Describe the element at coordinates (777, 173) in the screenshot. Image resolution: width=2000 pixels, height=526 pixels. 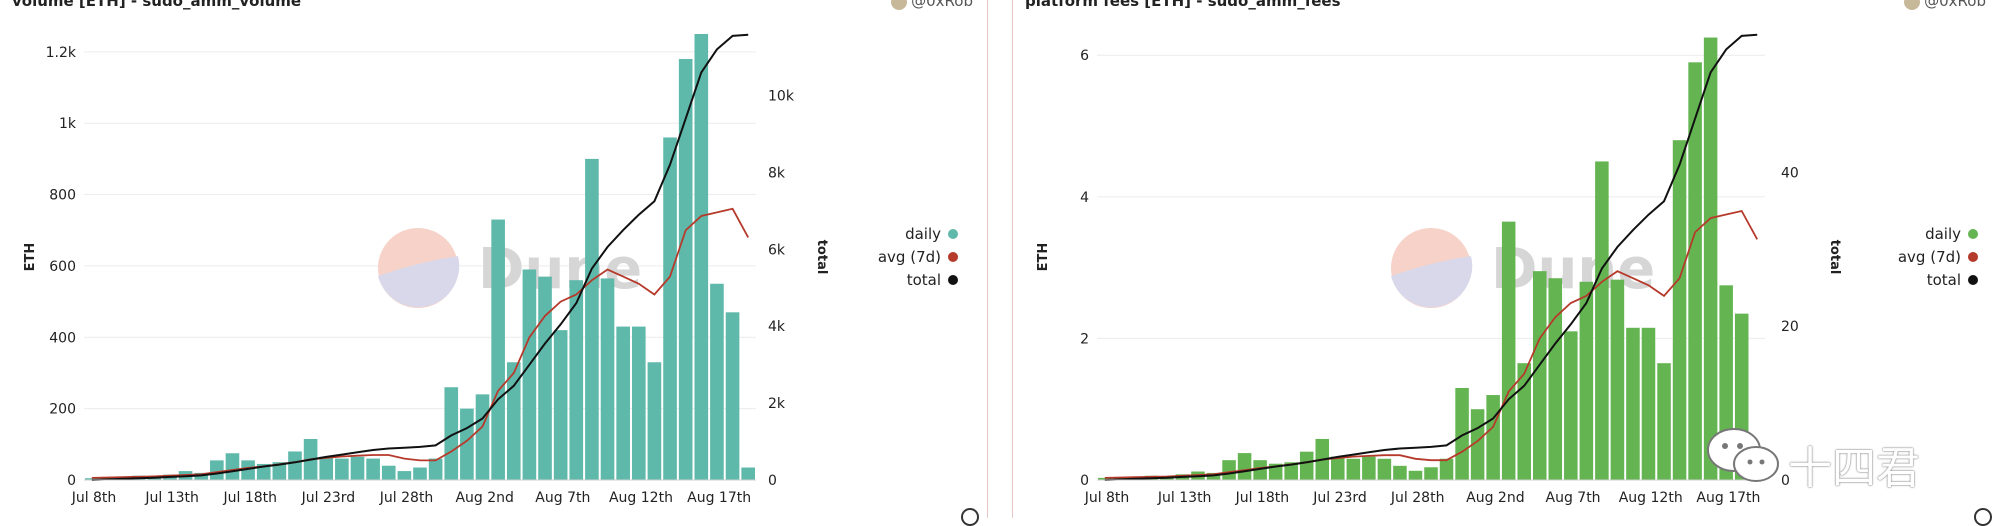
I see `y2-tick-label: 8k` at that location.